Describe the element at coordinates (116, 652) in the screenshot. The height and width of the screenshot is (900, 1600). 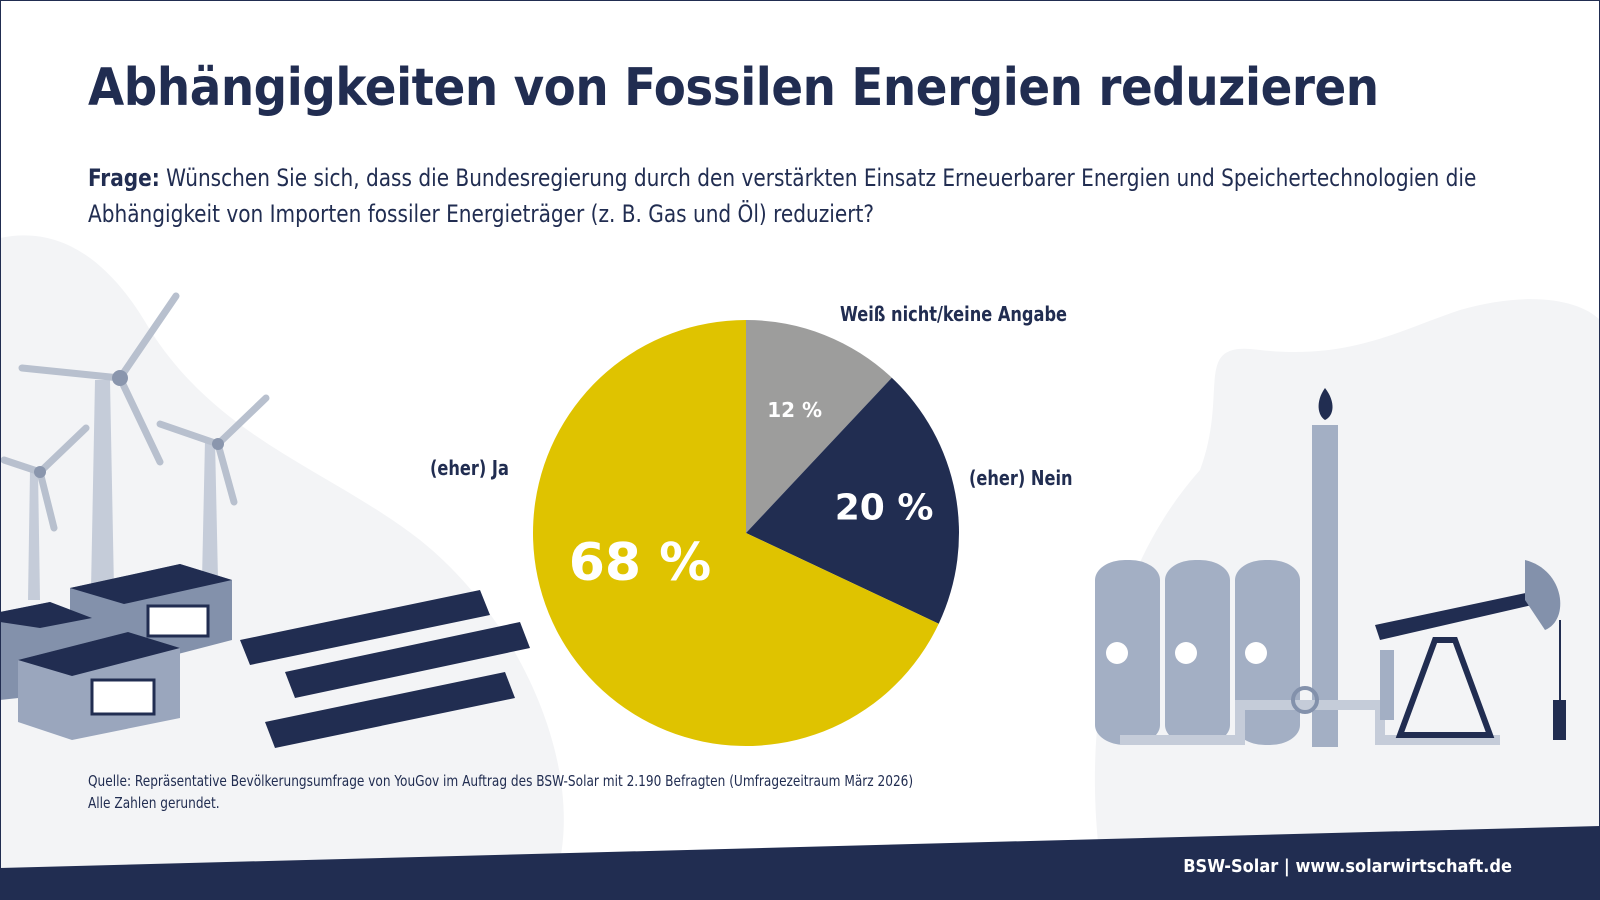
I see `battery-storage-icon` at that location.